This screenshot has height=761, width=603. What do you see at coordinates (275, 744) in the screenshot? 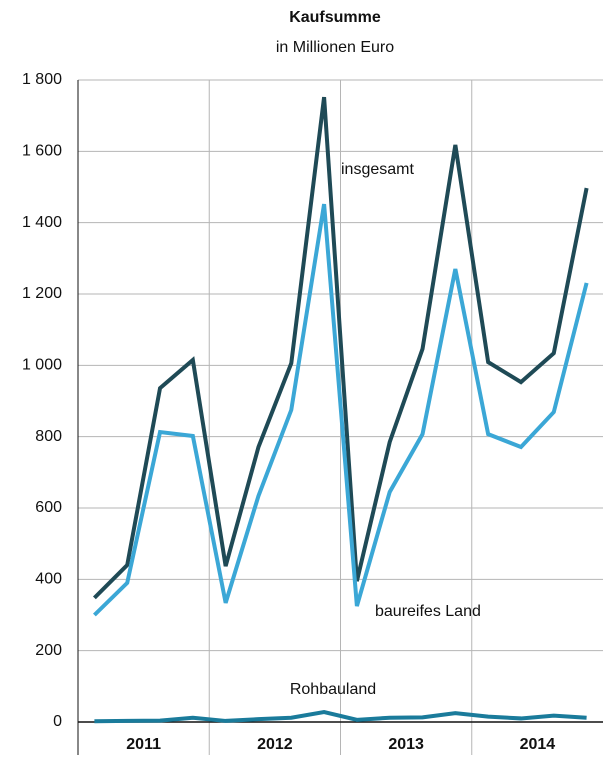
I see `x-group-label: 2012` at bounding box center [275, 744].